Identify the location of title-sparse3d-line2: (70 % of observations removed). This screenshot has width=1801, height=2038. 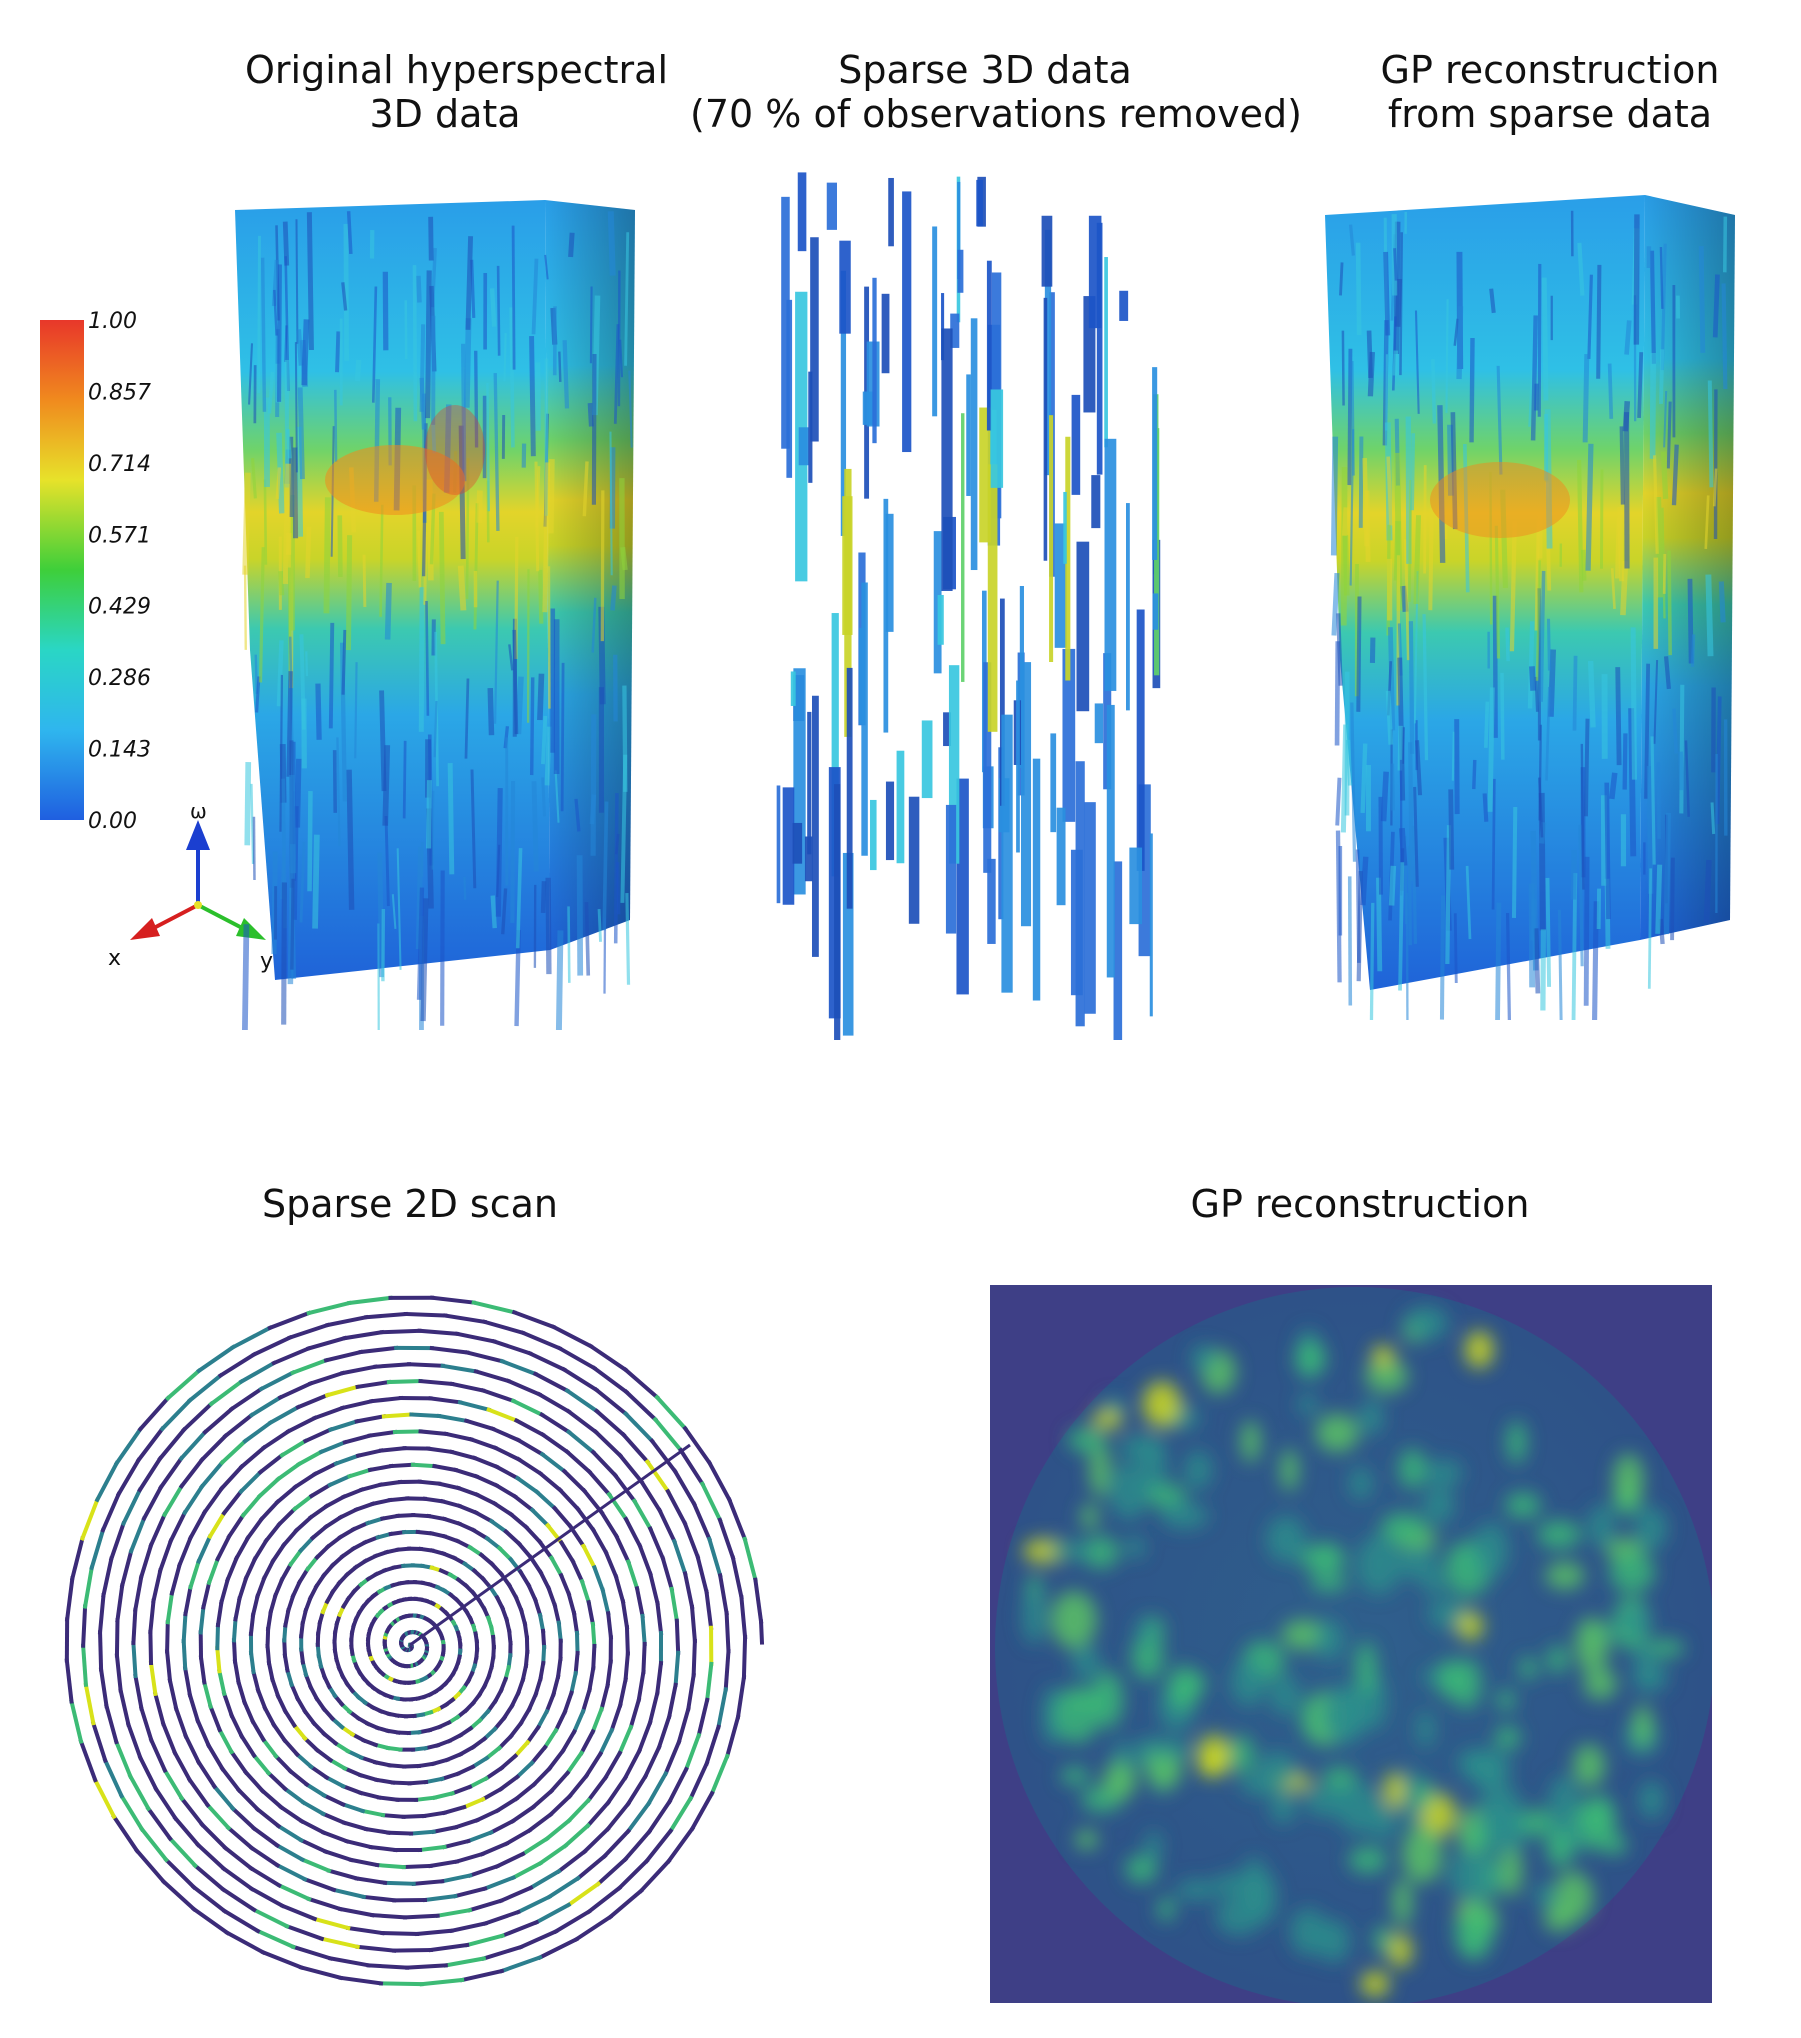
(996, 114).